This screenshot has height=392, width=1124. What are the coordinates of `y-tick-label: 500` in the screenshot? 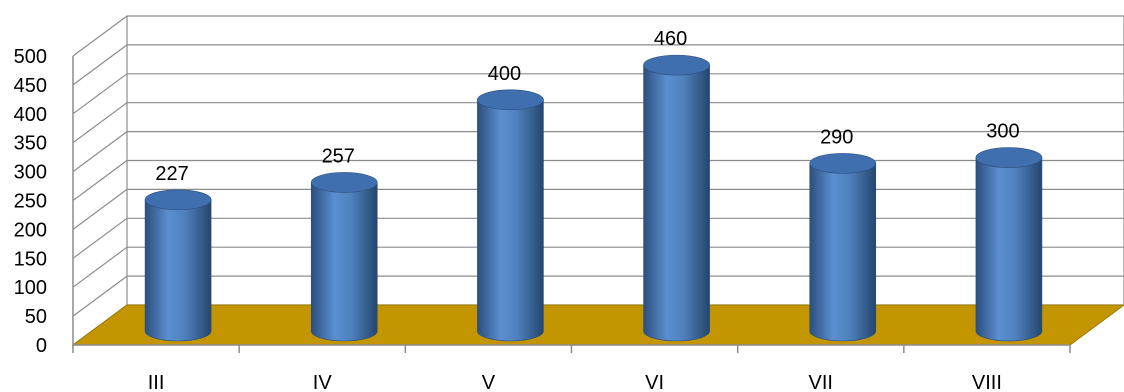 It's located at (30, 57).